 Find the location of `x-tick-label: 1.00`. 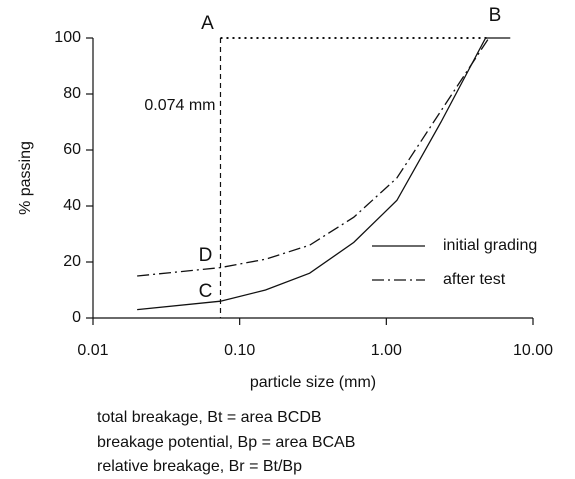

x-tick-label: 1.00 is located at coordinates (386, 350).